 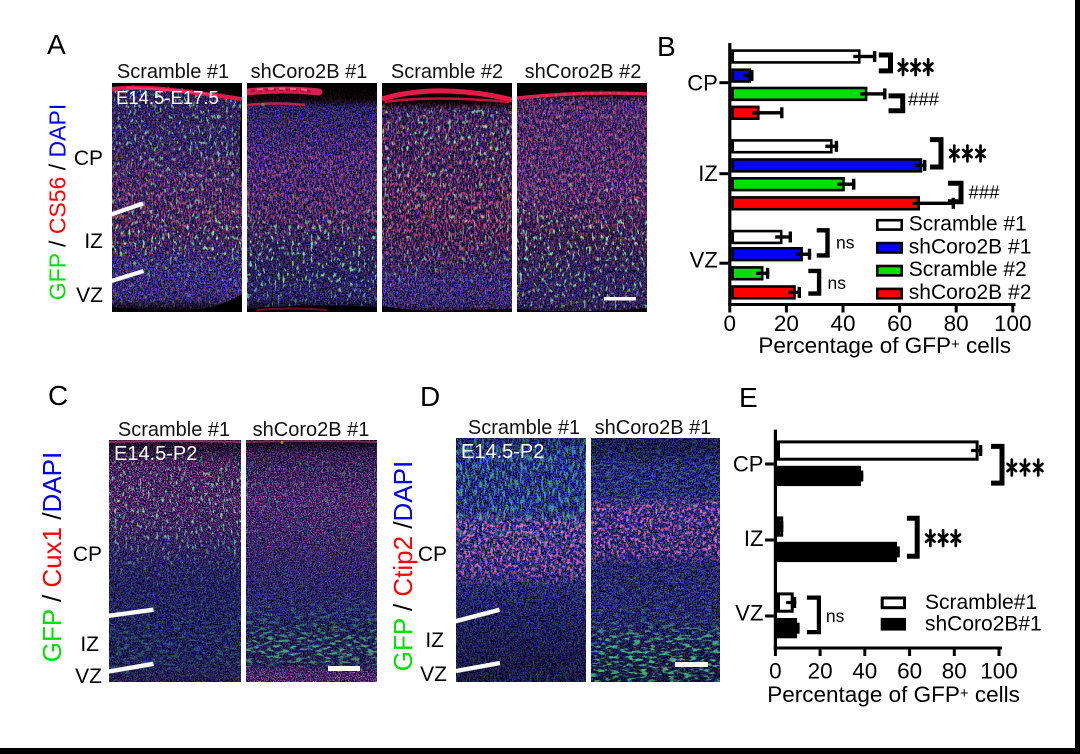 What do you see at coordinates (983, 624) in the screenshot?
I see `svg-text: shCoro2B#1` at bounding box center [983, 624].